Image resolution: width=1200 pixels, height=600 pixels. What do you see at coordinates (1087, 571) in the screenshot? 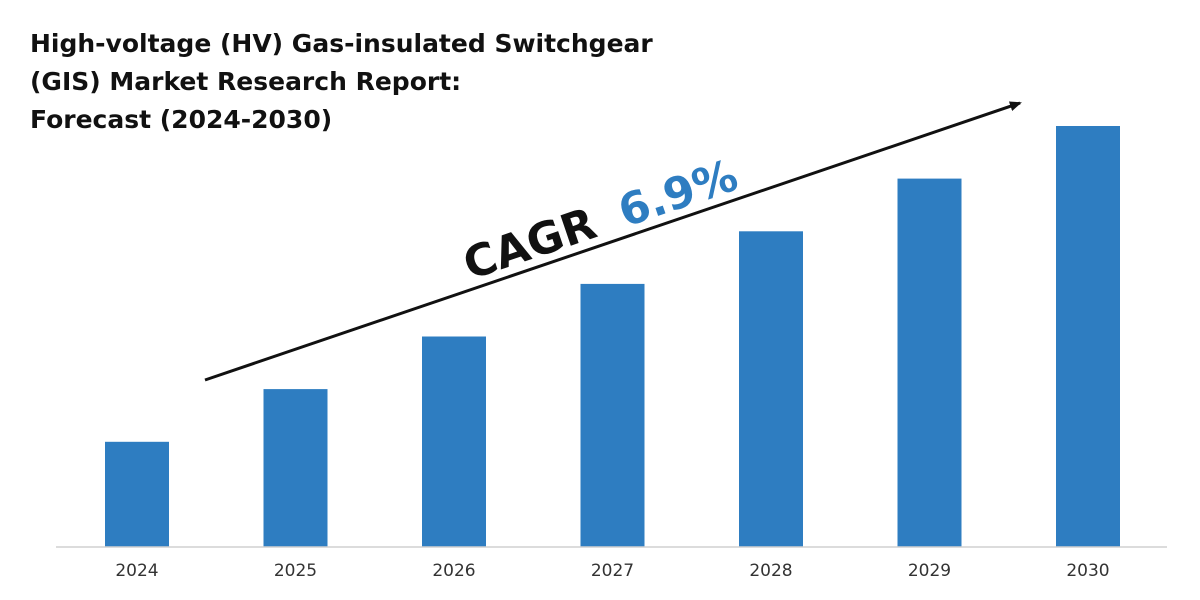
I see `x-tick-label-2030: 2030` at bounding box center [1087, 571].